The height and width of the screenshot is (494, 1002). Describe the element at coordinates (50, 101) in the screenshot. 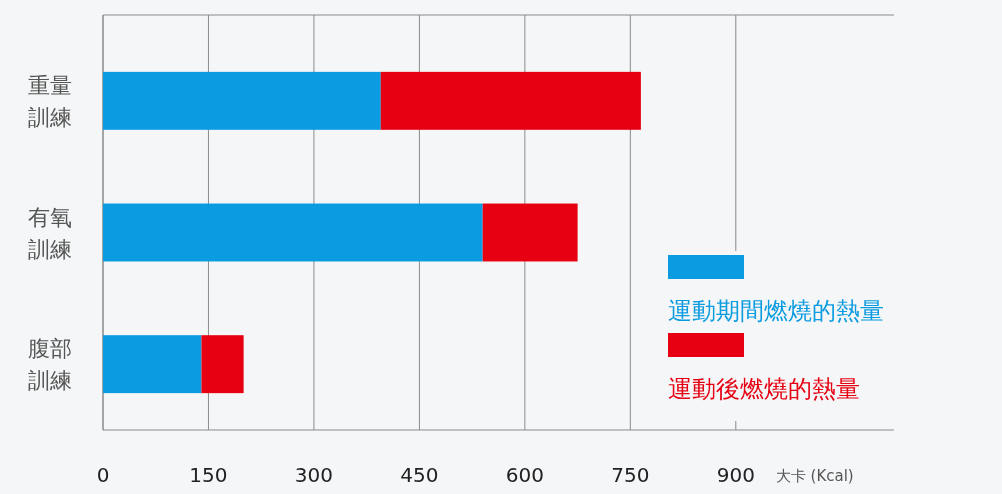

I see `y-tick-label: 重量訓練` at that location.